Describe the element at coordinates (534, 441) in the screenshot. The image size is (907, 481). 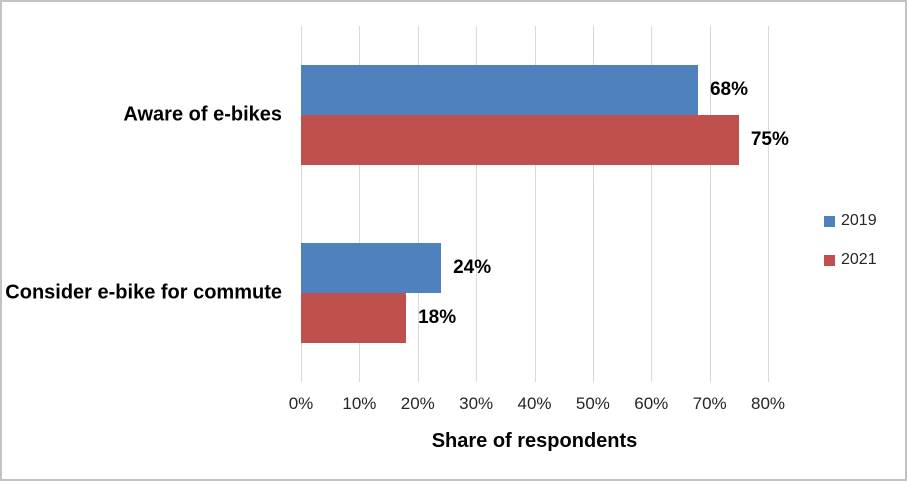
I see `x-axis-title: Share of respondents` at that location.